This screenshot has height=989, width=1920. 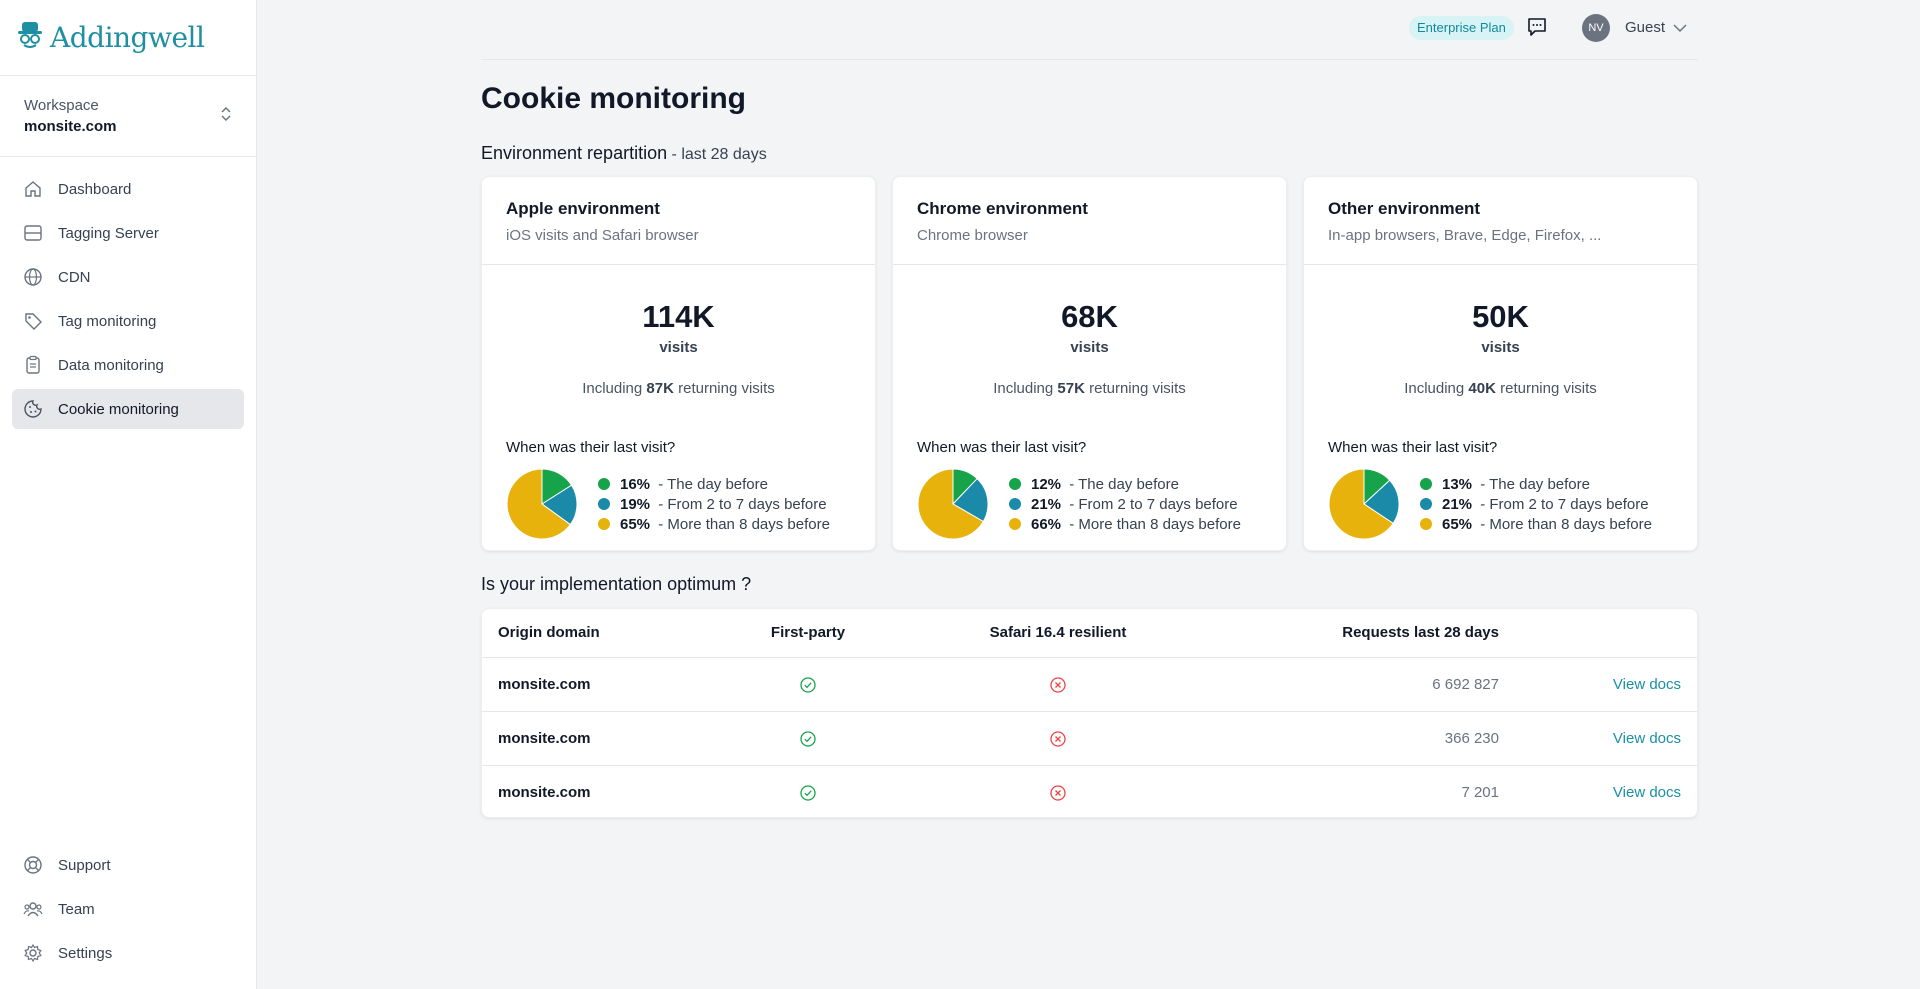 I want to click on logo-icon, so click(x=30, y=37).